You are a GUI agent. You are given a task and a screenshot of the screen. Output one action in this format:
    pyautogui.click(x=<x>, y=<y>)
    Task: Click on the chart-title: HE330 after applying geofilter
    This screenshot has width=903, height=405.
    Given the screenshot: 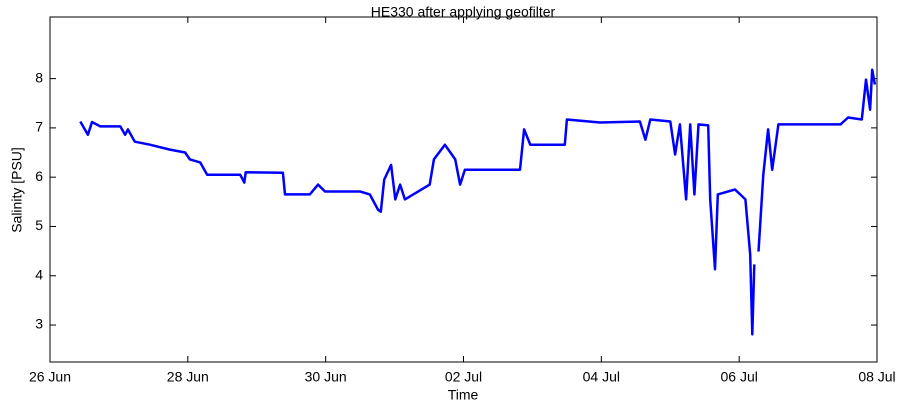 What is the action you would take?
    pyautogui.click(x=463, y=12)
    